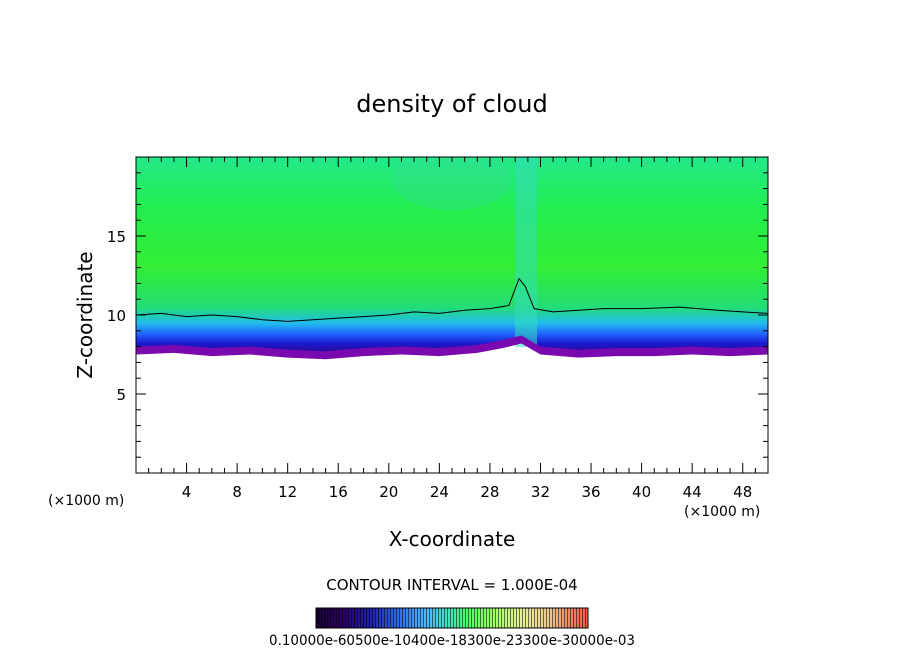 The image size is (904, 654). I want to click on y-axis-label: Z-coordinate, so click(85, 314).